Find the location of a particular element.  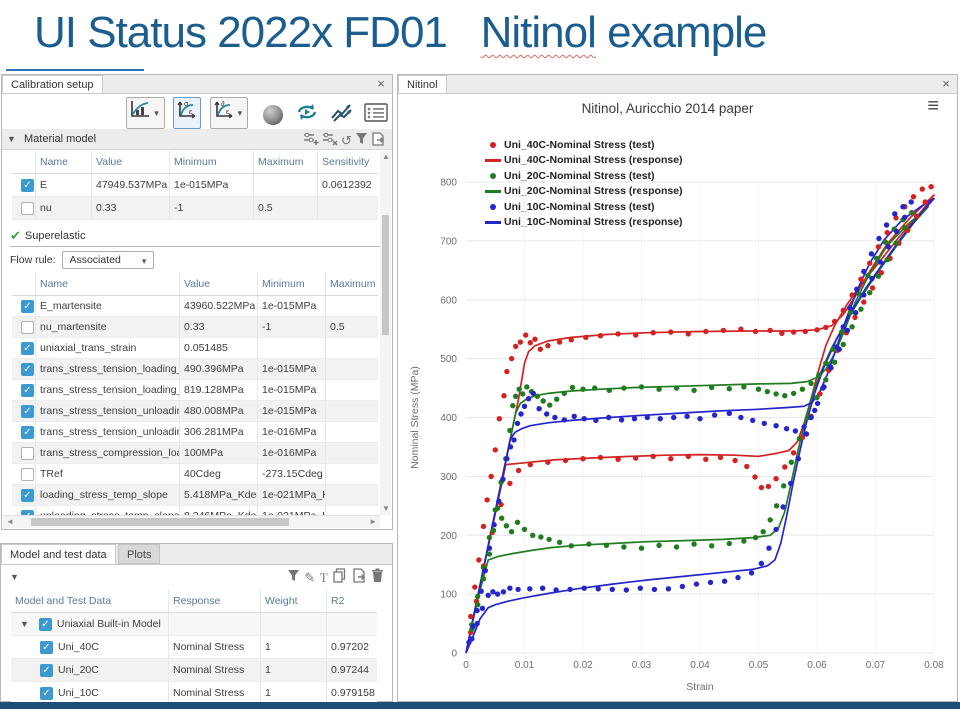

table-row: ✓ E 47949.537MPa 1e-015MPa 0.0612392 is located at coordinates (195, 185).